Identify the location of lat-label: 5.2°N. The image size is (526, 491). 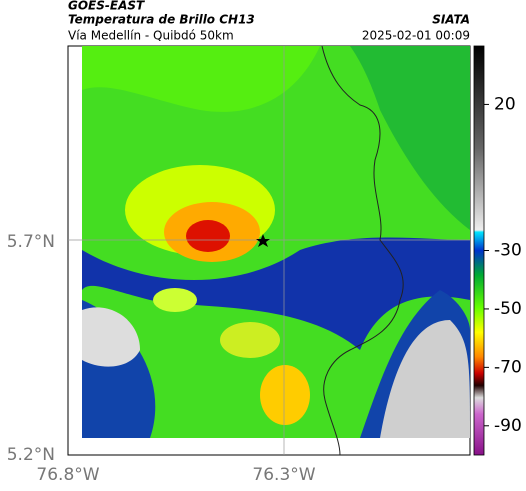
(31, 455).